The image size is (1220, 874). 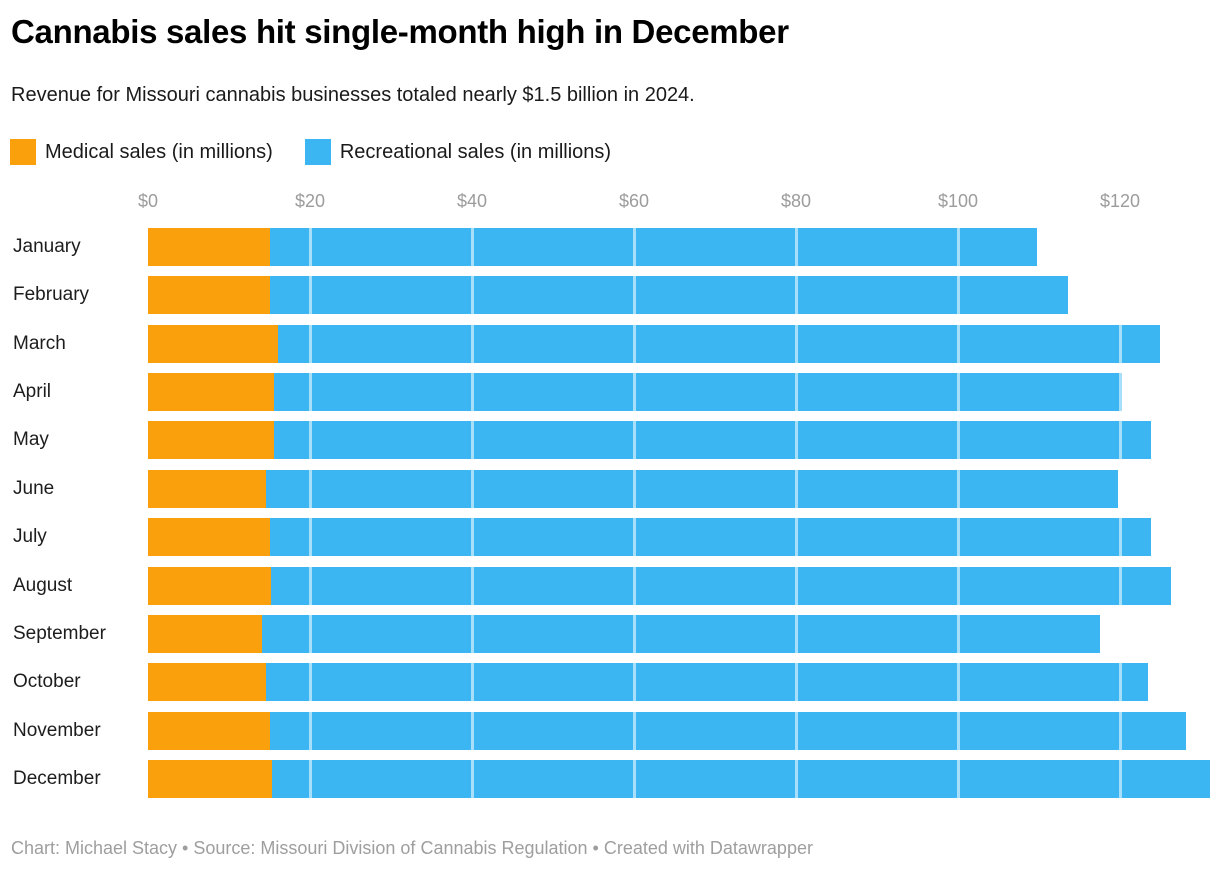 What do you see at coordinates (654, 247) in the screenshot?
I see `bar-segment-recreational-january` at bounding box center [654, 247].